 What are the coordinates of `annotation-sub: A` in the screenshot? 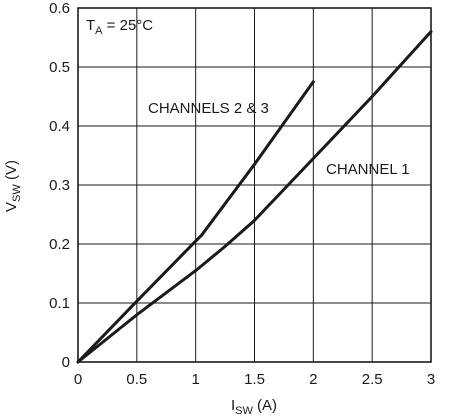 It's located at (99, 31).